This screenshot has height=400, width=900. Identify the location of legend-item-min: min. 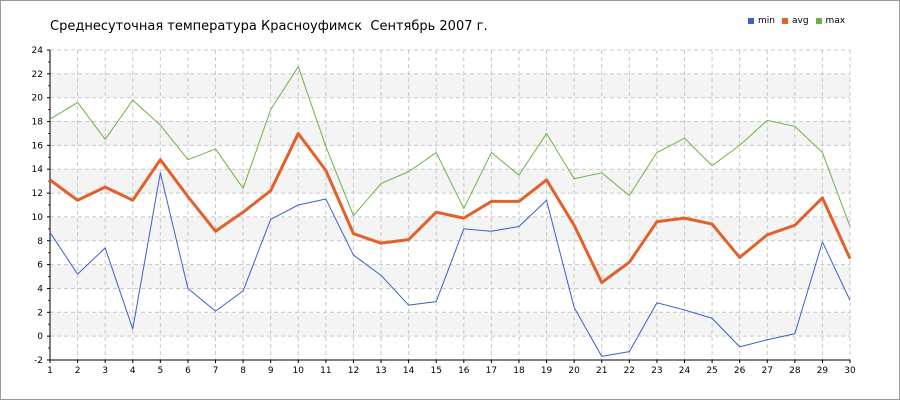
(761, 21).